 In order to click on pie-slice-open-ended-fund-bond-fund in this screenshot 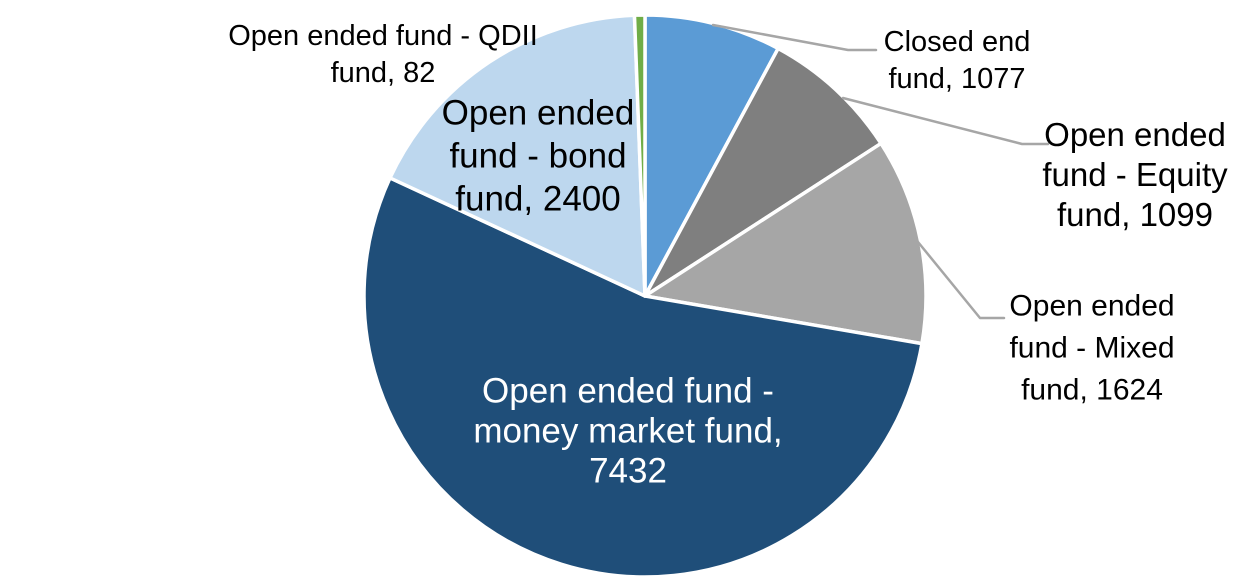, I will do `click(517, 155)`.